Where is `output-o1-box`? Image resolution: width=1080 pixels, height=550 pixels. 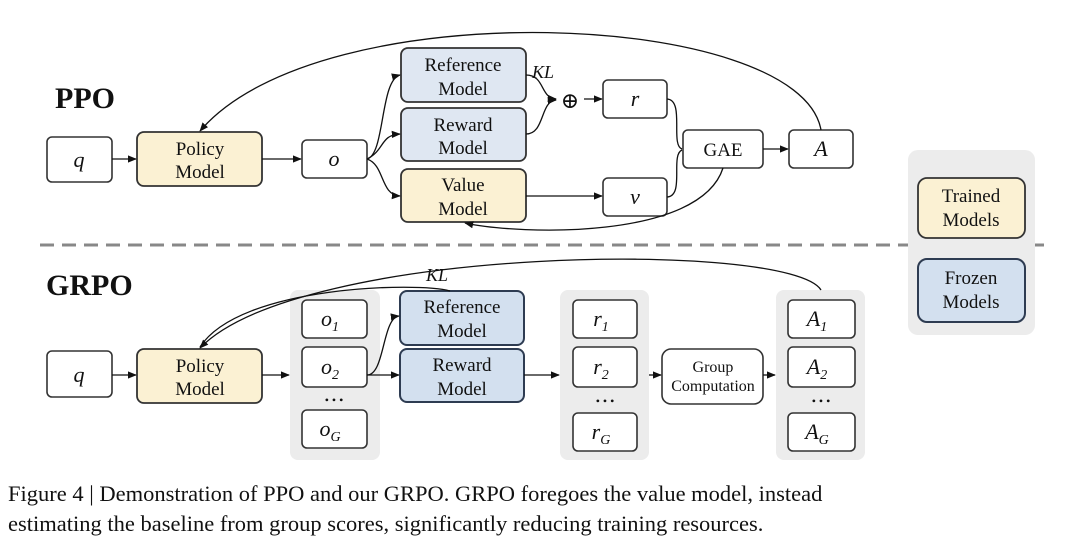
output-o1-box is located at coordinates (334, 319).